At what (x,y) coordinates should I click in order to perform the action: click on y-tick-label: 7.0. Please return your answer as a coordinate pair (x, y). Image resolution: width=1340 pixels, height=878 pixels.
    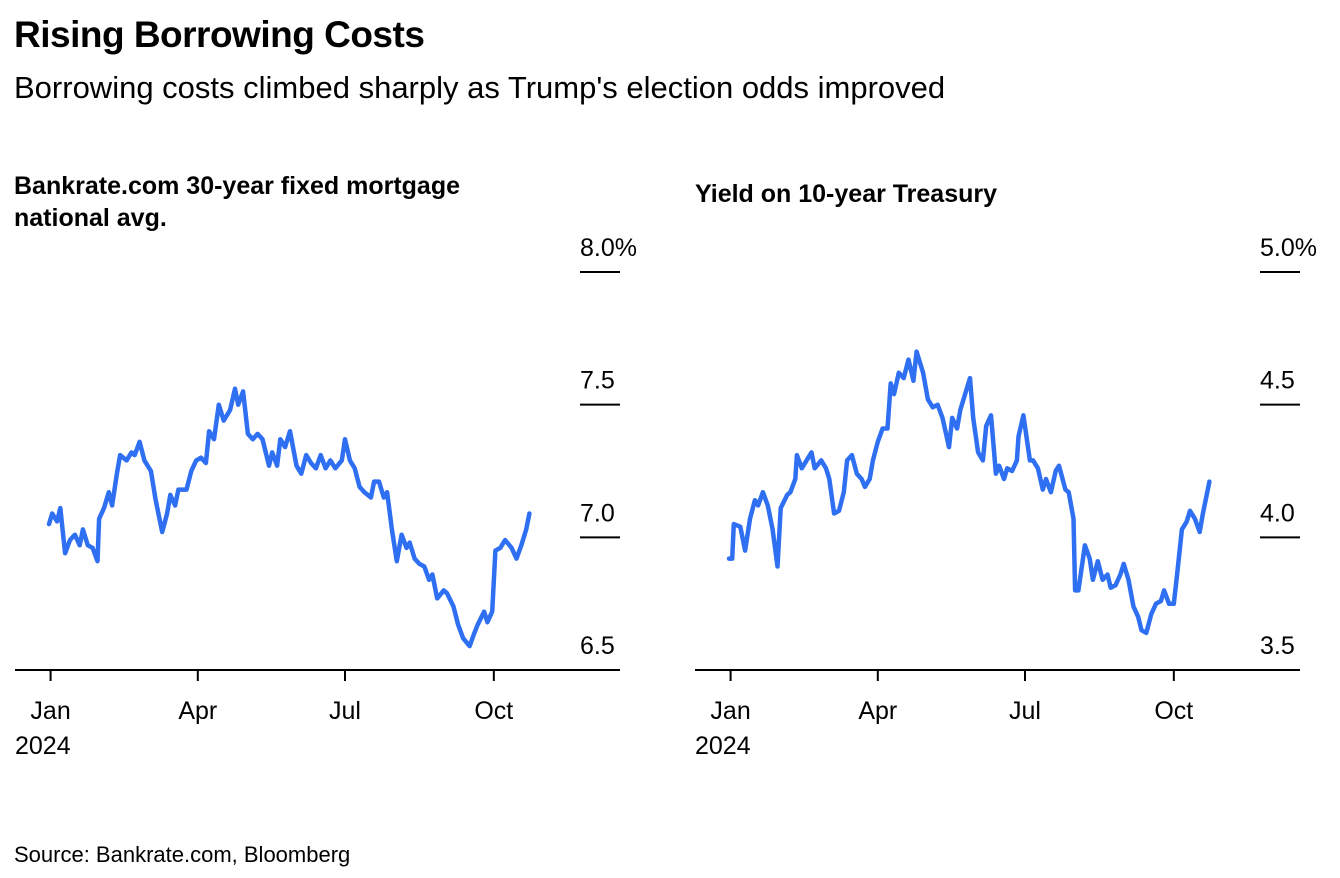
    Looking at the image, I should click on (597, 513).